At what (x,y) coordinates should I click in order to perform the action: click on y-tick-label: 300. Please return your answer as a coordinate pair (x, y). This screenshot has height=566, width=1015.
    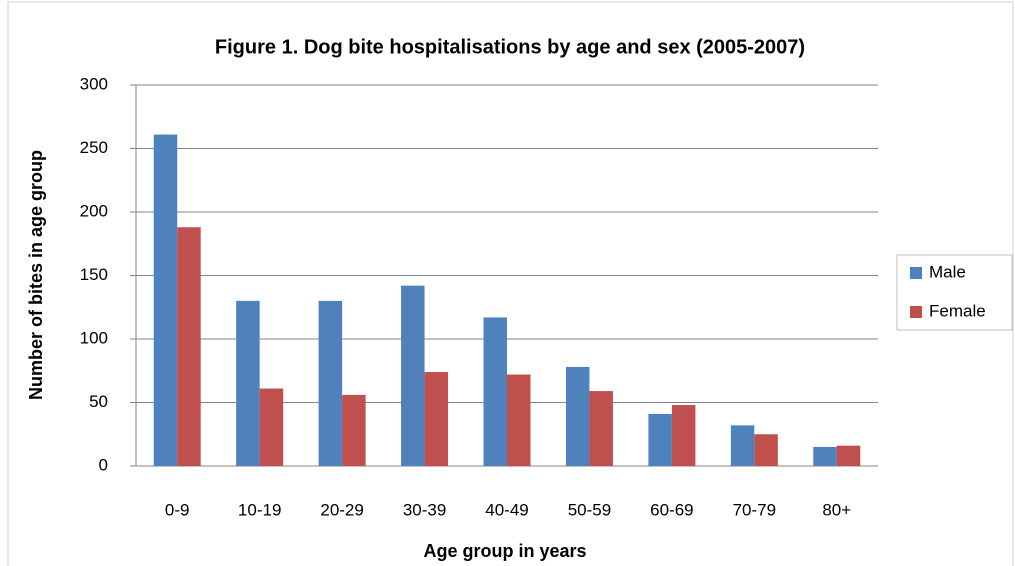
    Looking at the image, I should click on (94, 83).